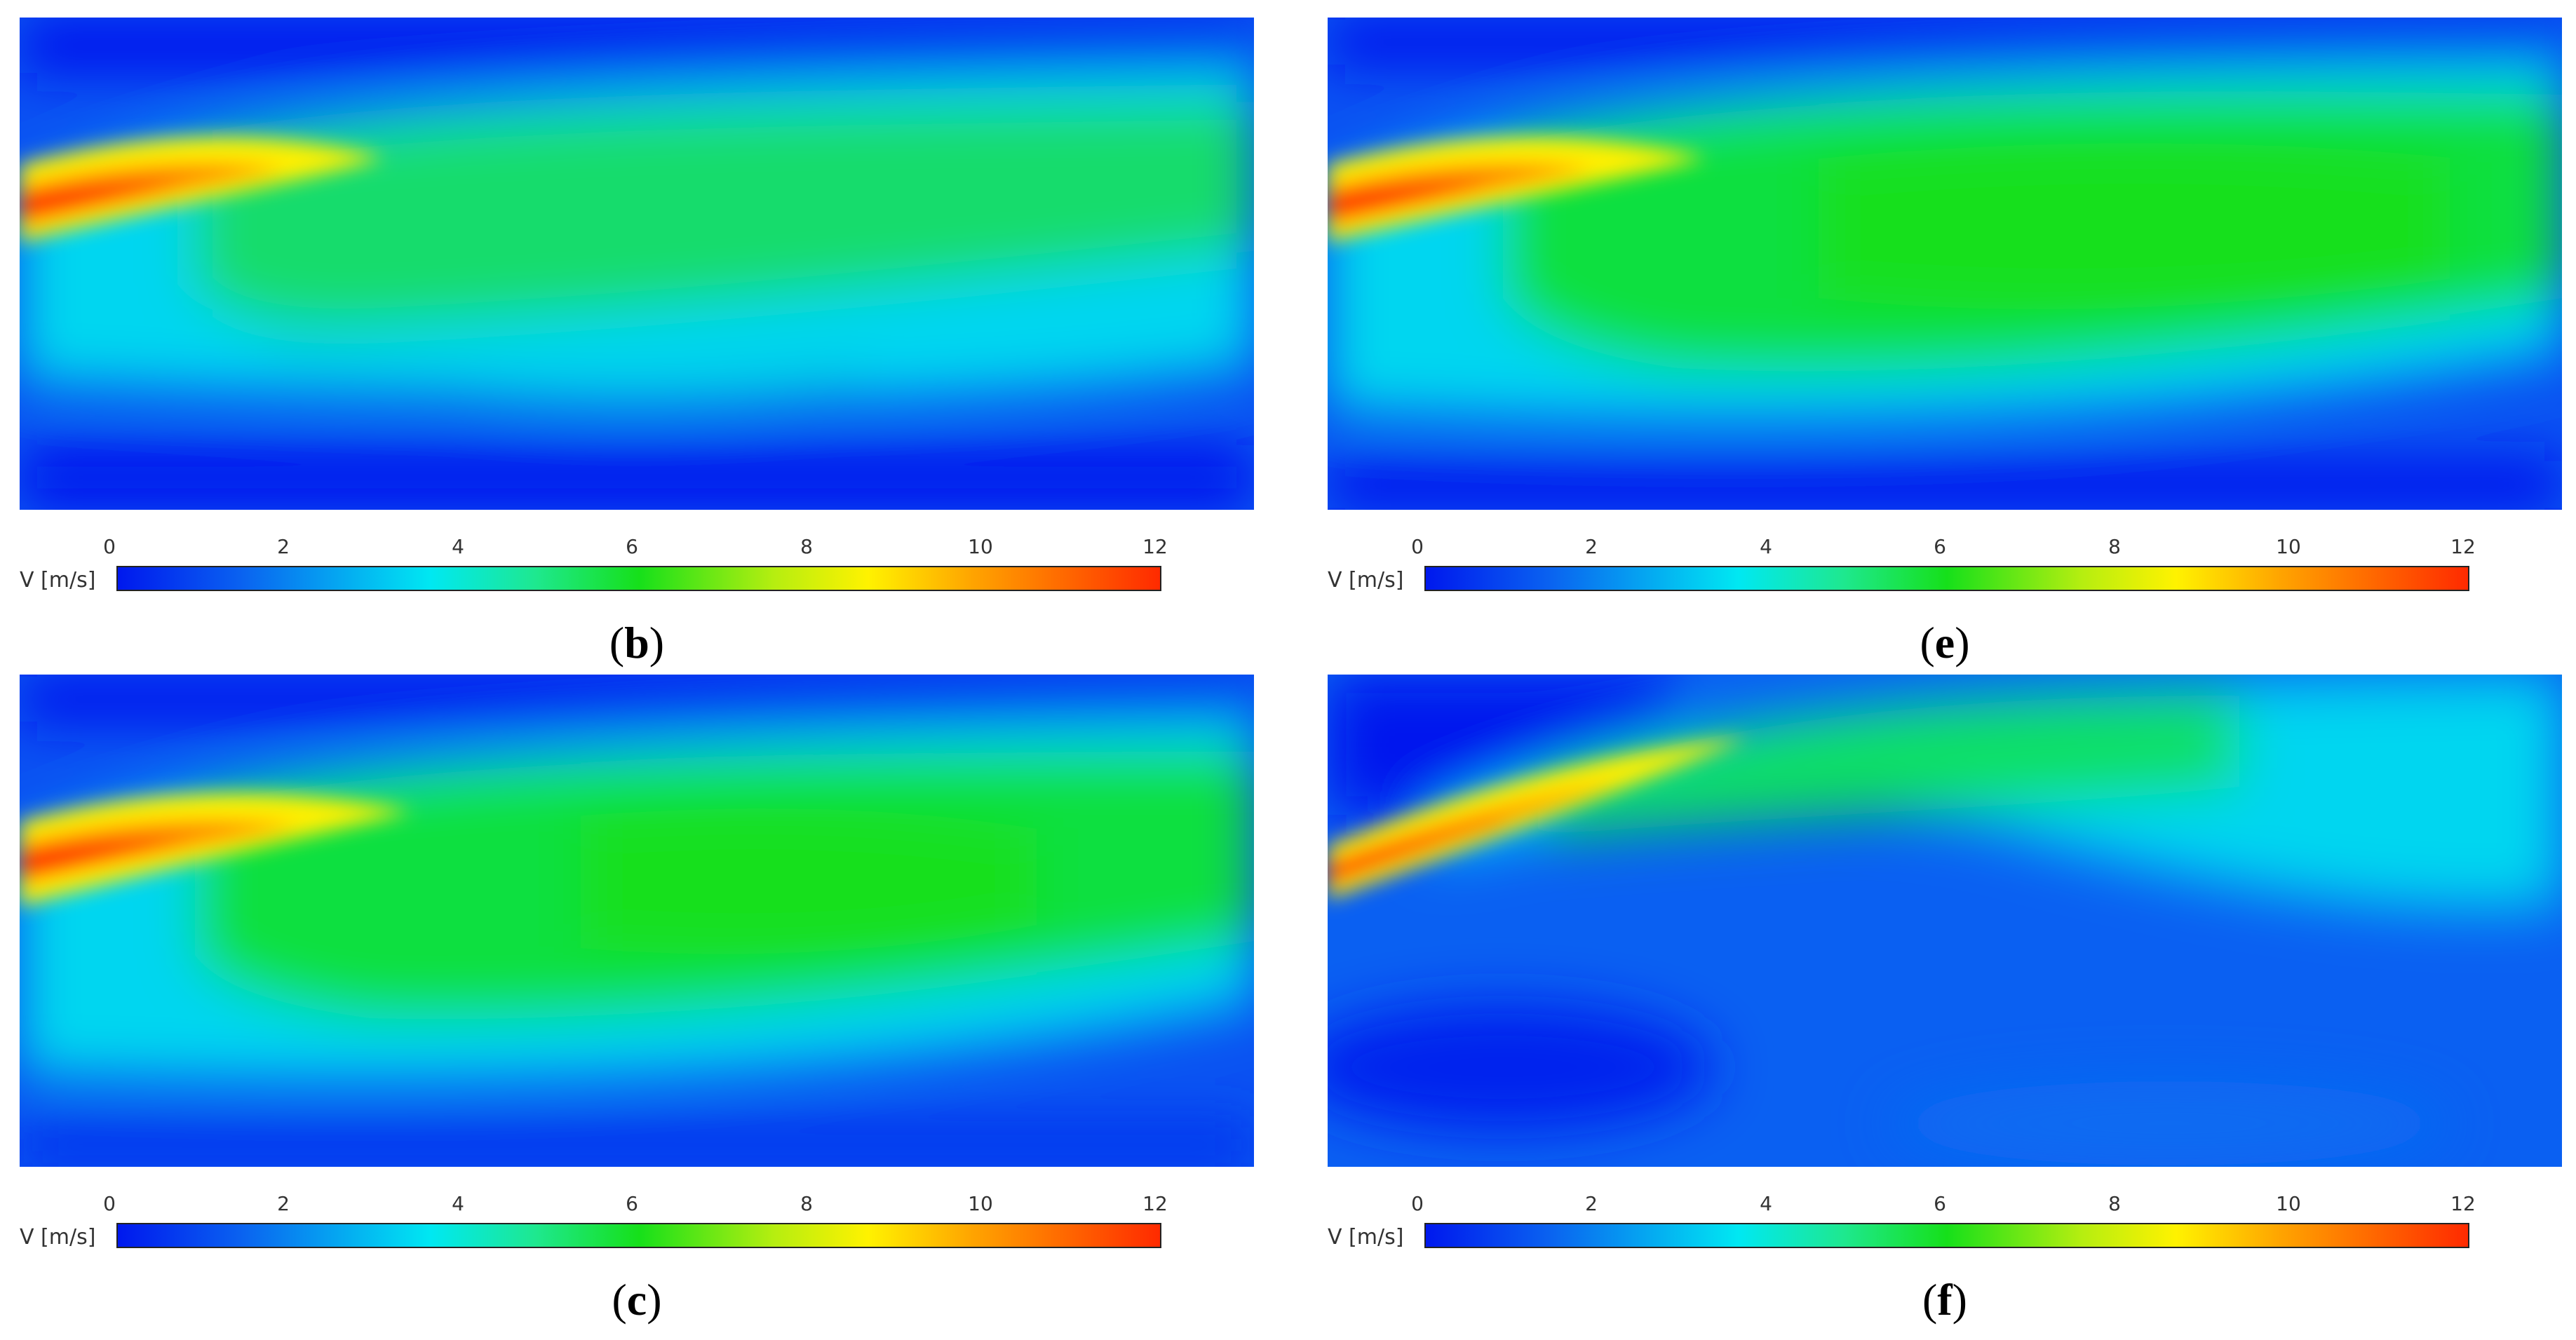 This screenshot has height=1340, width=2576. What do you see at coordinates (1944, 1300) in the screenshot?
I see `panel-caption: (f)` at bounding box center [1944, 1300].